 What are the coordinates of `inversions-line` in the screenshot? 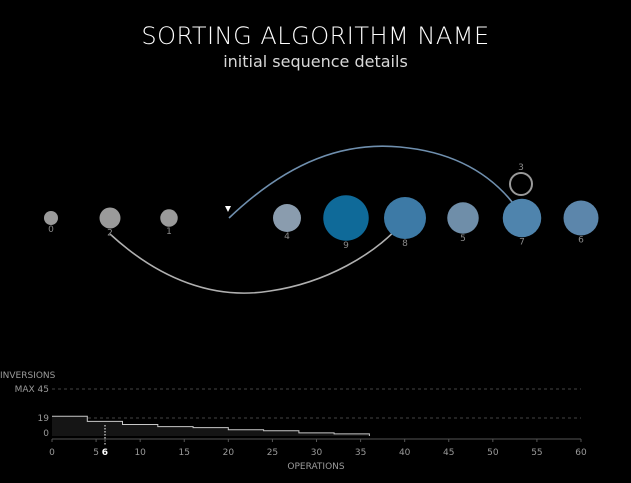 It's located at (211, 425).